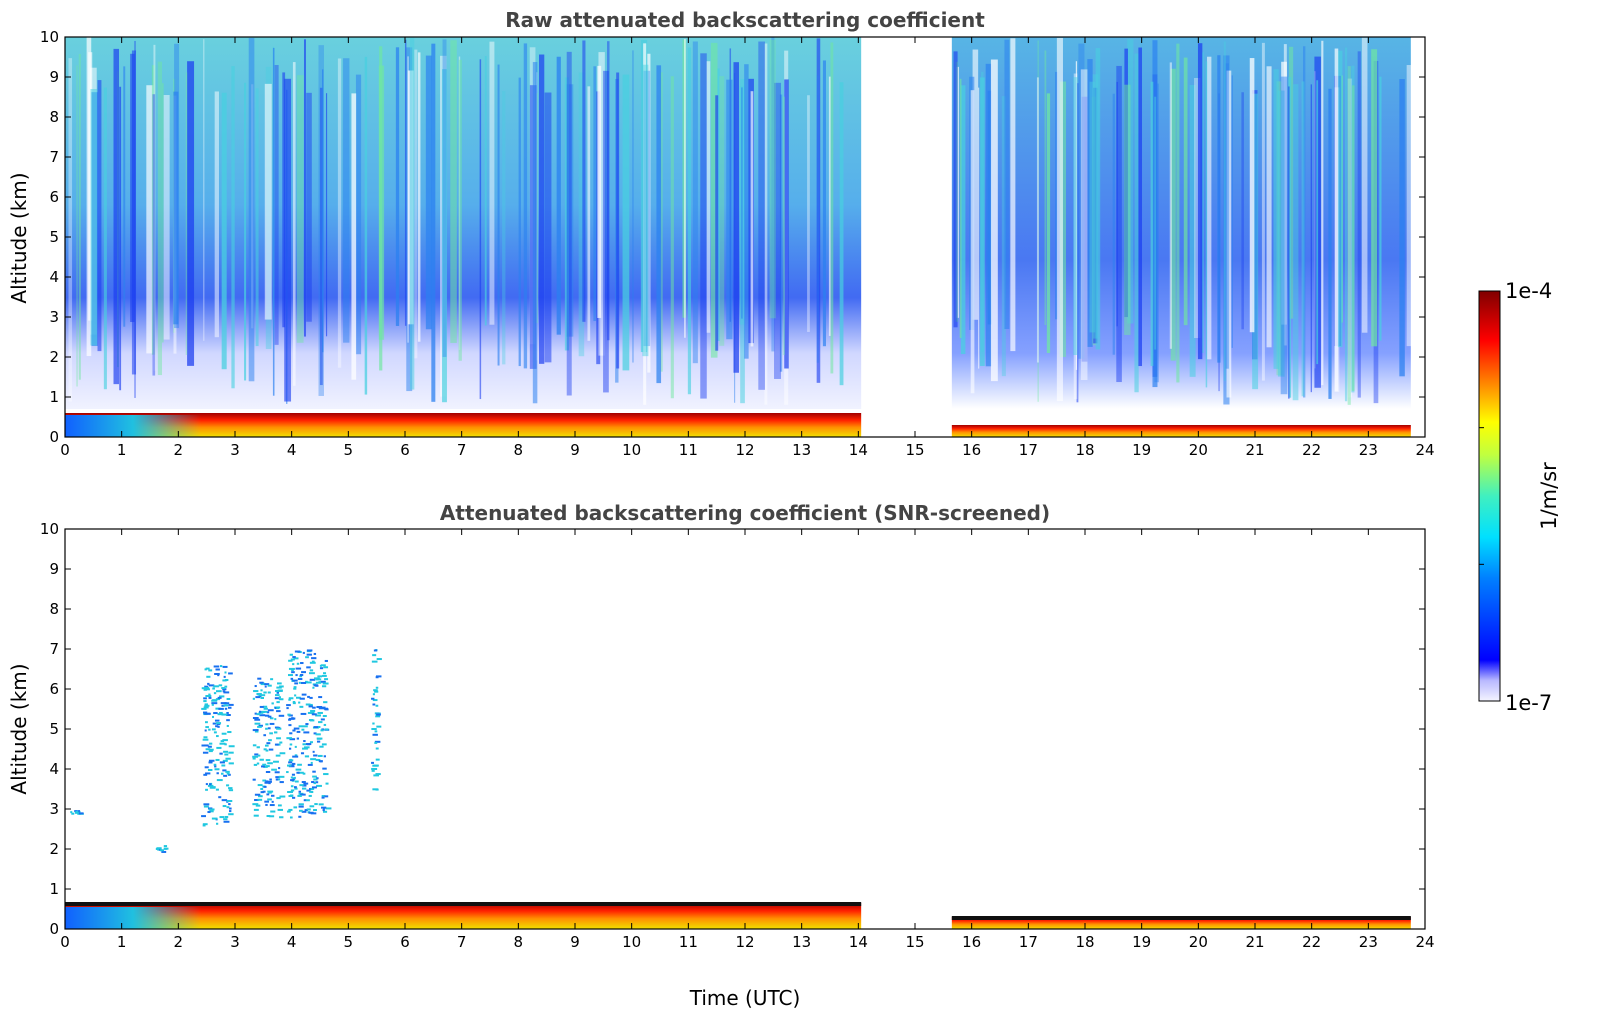  Describe the element at coordinates (54, 929) in the screenshot. I see `y-tick-label: 0` at that location.